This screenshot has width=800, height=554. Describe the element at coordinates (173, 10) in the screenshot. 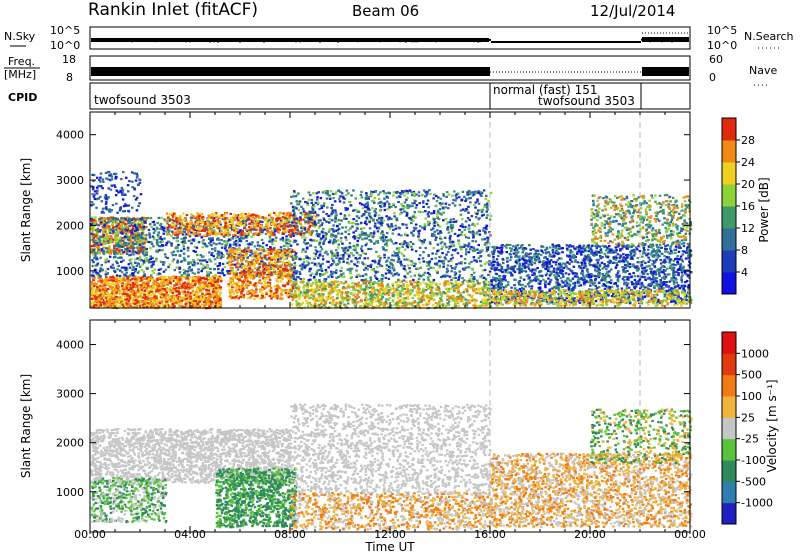

I see `station-title: Rankin Inlet (fitACF)` at that location.